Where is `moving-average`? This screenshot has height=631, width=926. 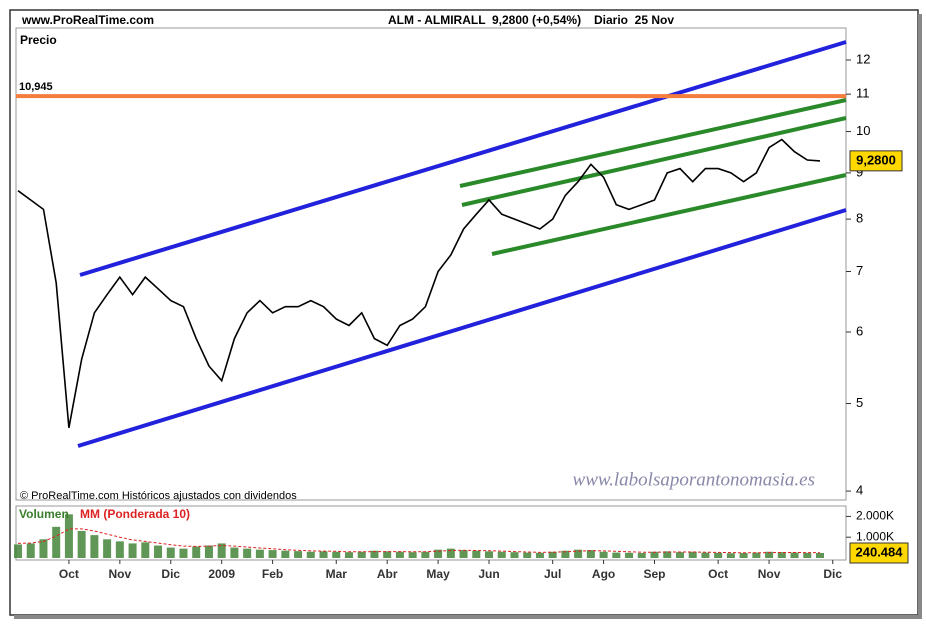 moving-average is located at coordinates (419, 541).